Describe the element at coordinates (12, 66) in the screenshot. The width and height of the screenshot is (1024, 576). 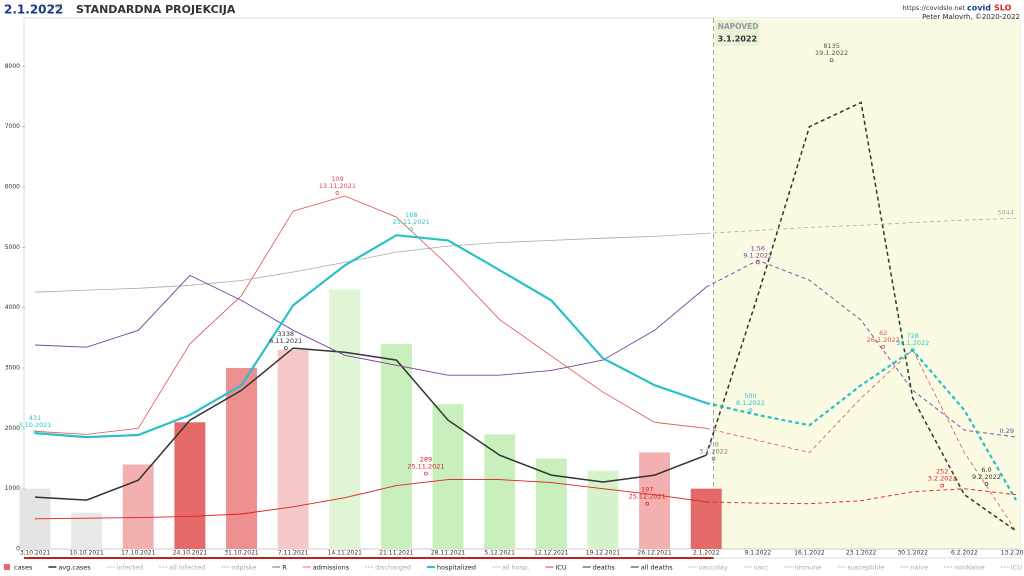
I see `y-tick-label: 8000` at that location.